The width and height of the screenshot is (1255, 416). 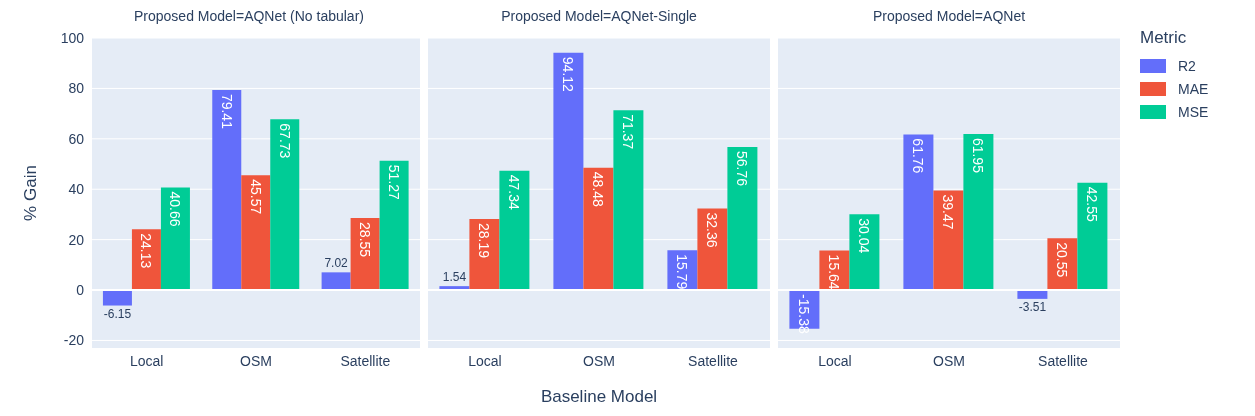 I want to click on data-label: -6.15, so click(x=117, y=313).